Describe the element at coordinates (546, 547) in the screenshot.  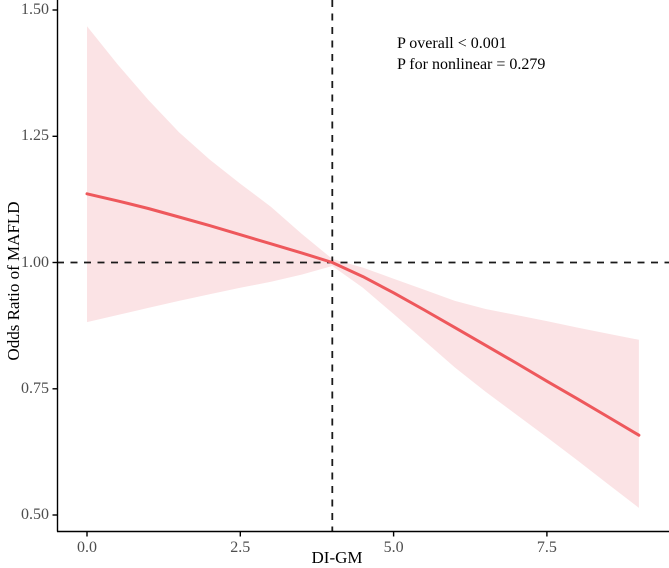
I see `x-tick-label: 7.5` at that location.